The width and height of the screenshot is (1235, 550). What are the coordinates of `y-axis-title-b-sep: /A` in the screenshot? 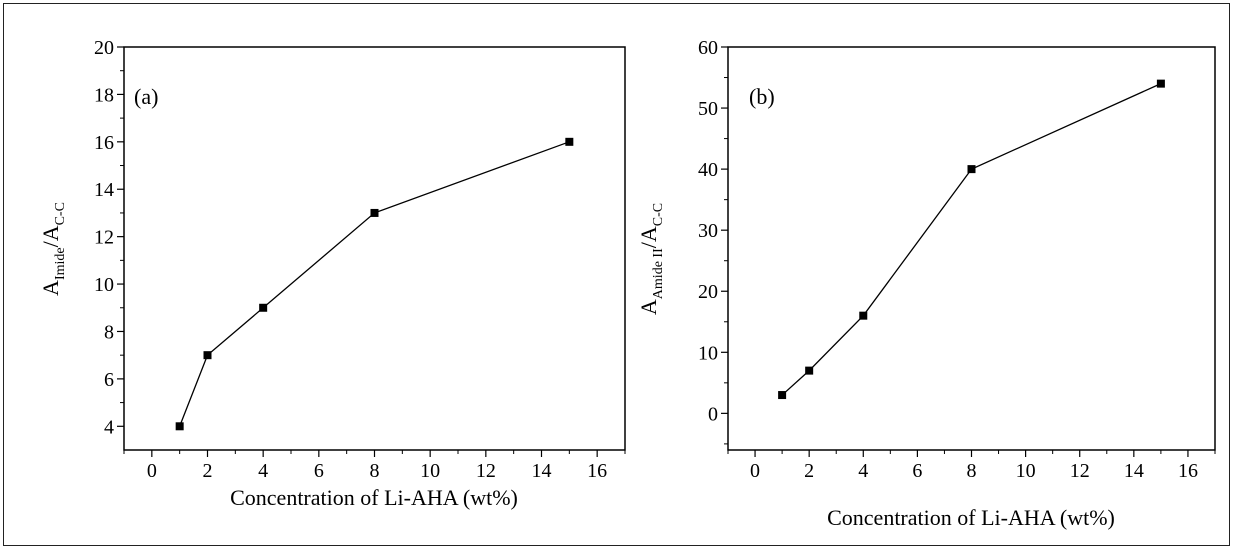 It's located at (648, 237).